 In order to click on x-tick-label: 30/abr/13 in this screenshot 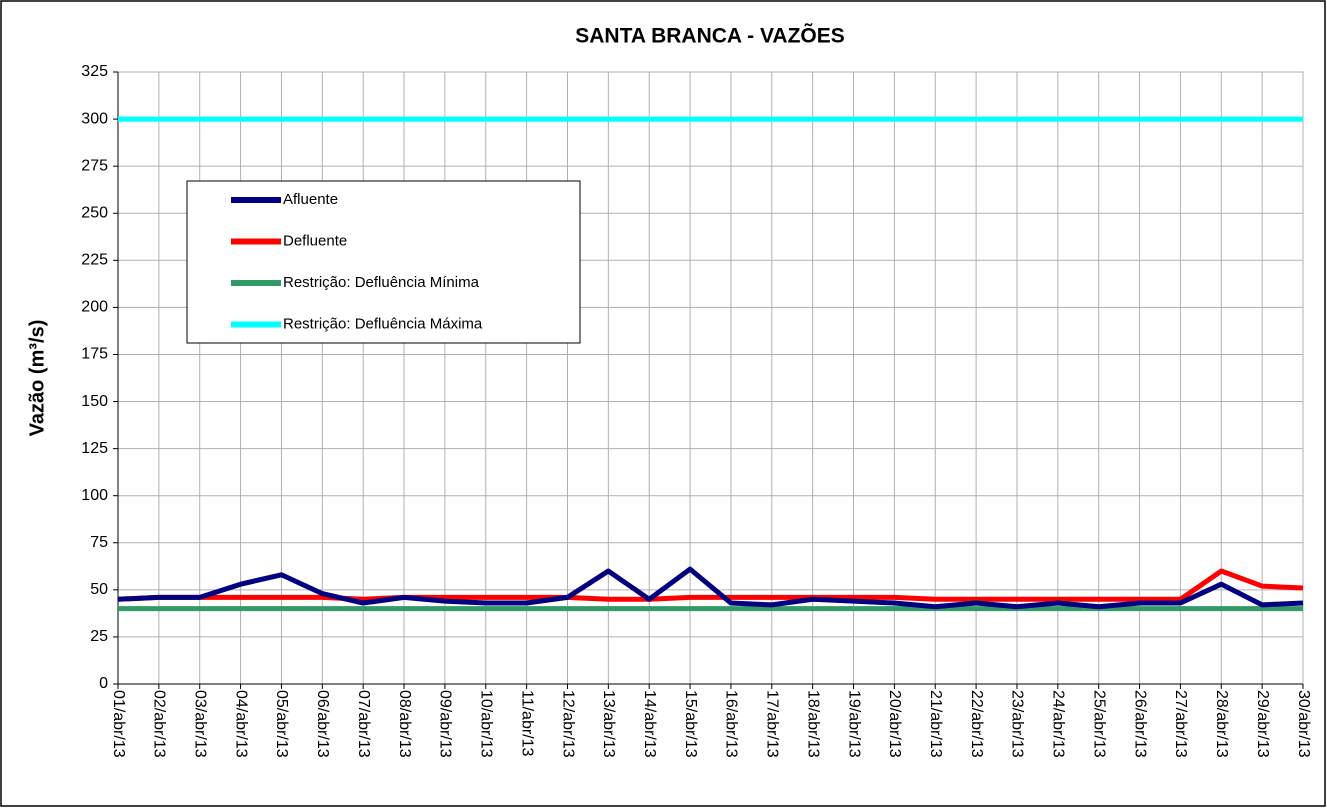, I will do `click(1303, 724)`.